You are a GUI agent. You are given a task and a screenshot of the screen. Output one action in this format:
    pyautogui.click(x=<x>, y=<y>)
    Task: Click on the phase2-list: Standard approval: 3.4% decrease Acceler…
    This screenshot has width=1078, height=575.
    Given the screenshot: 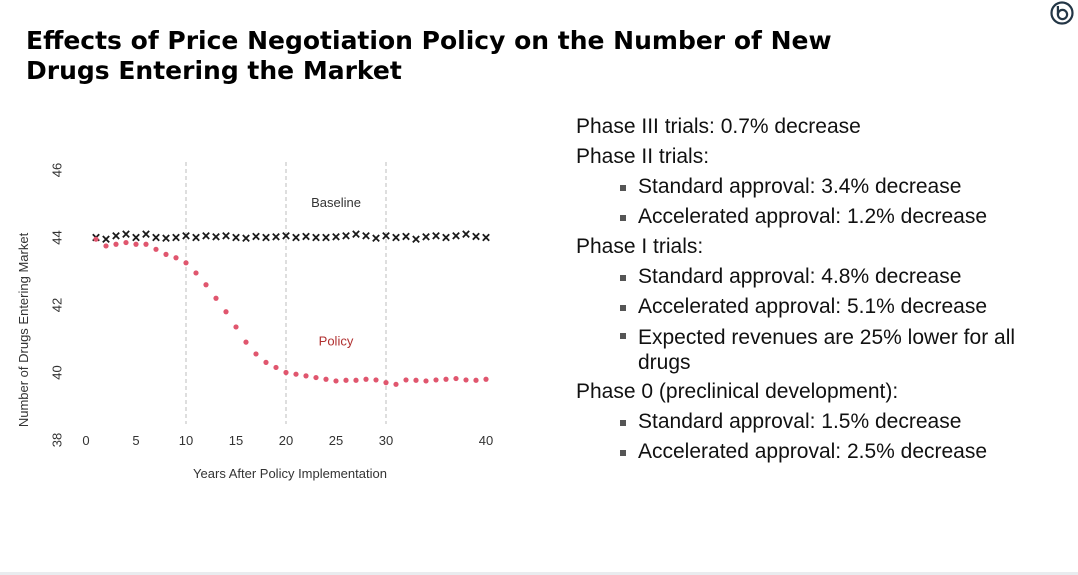 What is the action you would take?
    pyautogui.click(x=811, y=202)
    